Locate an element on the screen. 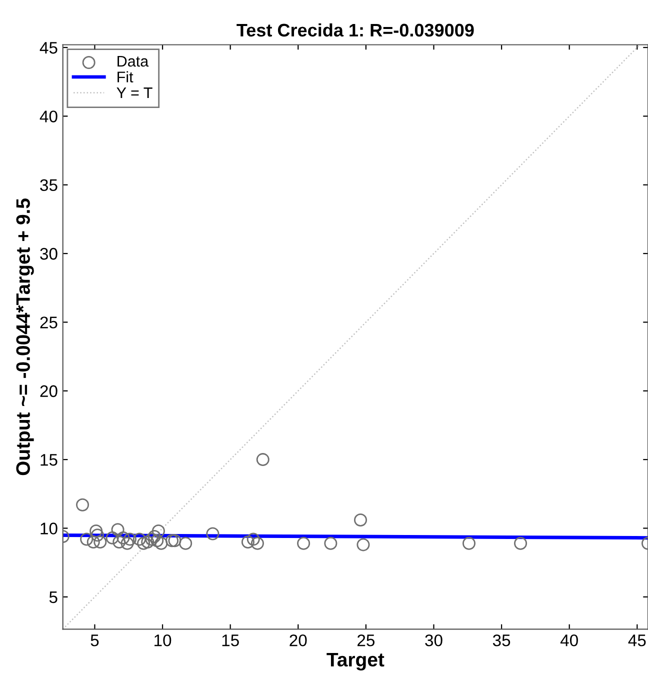  x-axis-title: Target is located at coordinates (355, 661).